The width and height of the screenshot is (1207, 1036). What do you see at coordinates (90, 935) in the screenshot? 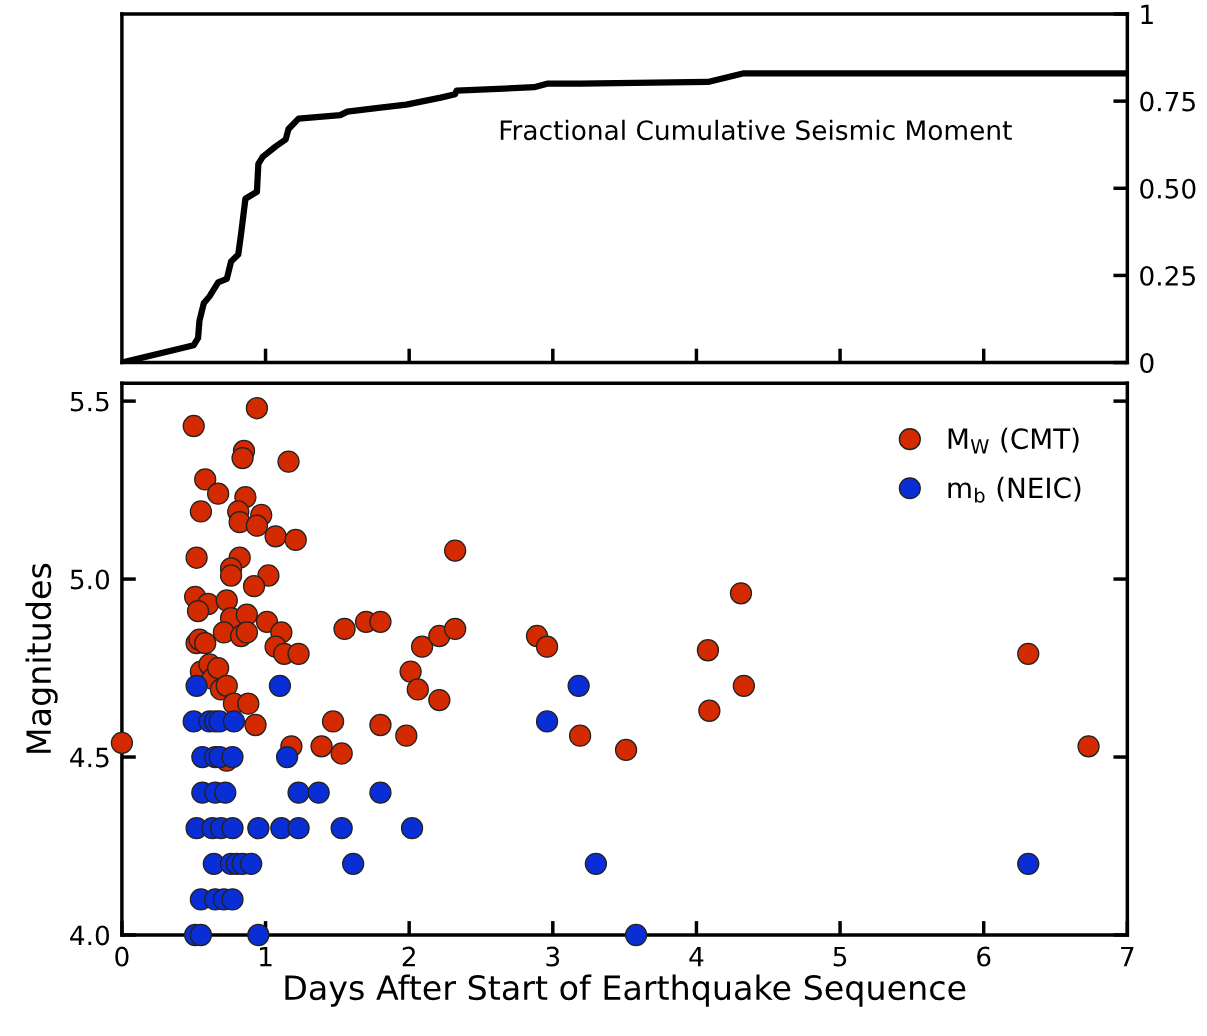
I see `y-tick-label: 4.0` at bounding box center [90, 935].